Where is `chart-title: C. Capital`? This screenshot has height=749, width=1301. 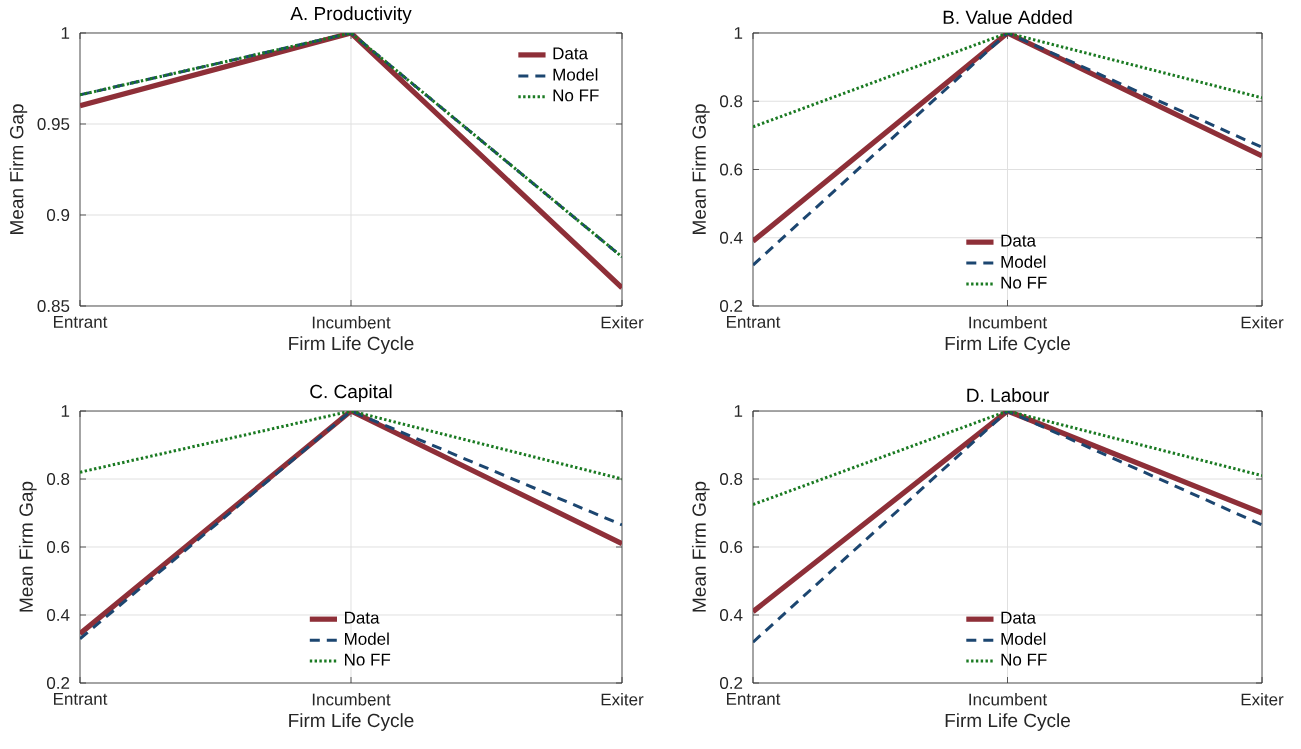 chart-title: C. Capital is located at coordinates (351, 393).